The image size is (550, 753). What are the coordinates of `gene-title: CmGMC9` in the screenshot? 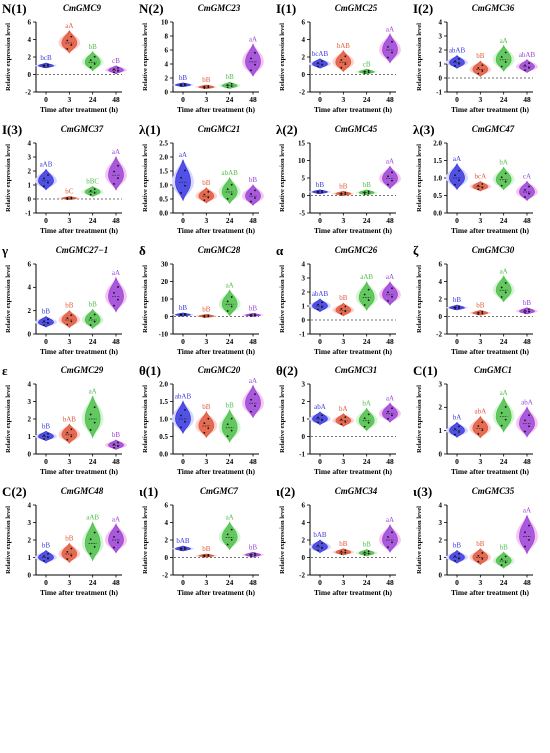 It's located at (82, 8).